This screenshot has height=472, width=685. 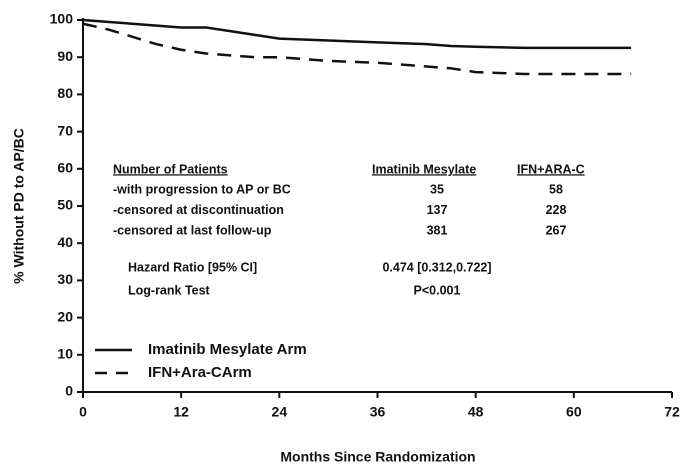 I want to click on stat-value: P<0.001, so click(x=437, y=290).